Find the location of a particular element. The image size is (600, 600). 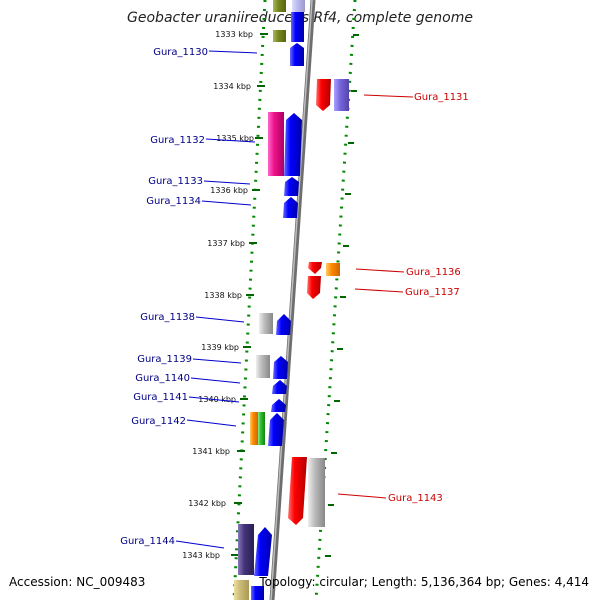

gene-label-gura-1141: Gura_1141 is located at coordinates (160, 397).